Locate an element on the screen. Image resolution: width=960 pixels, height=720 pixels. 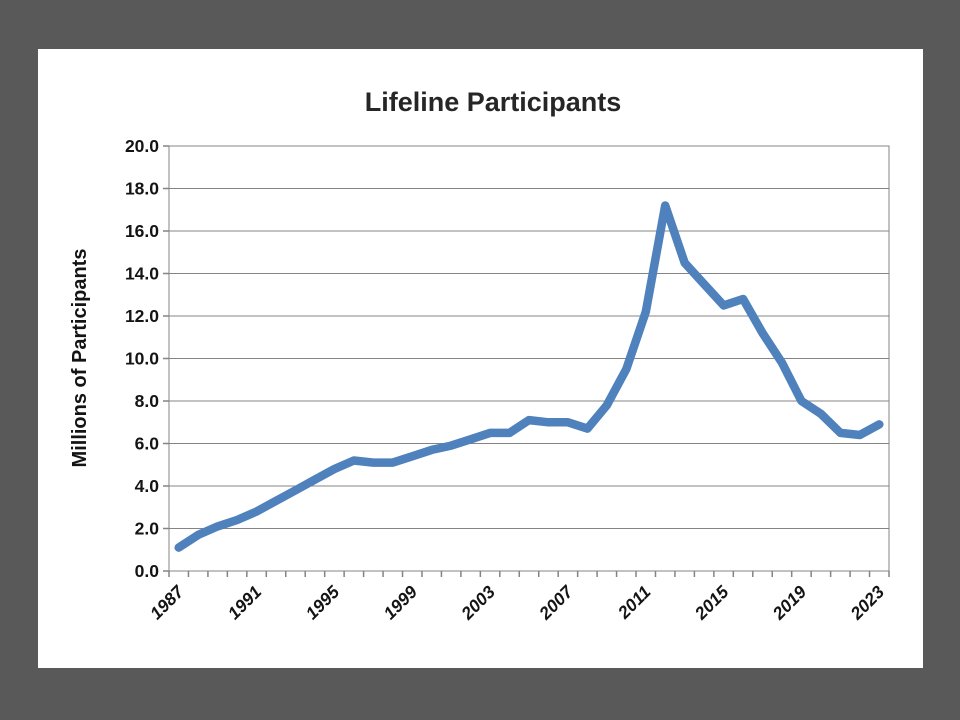
x-axis-ticks is located at coordinates (529, 574).